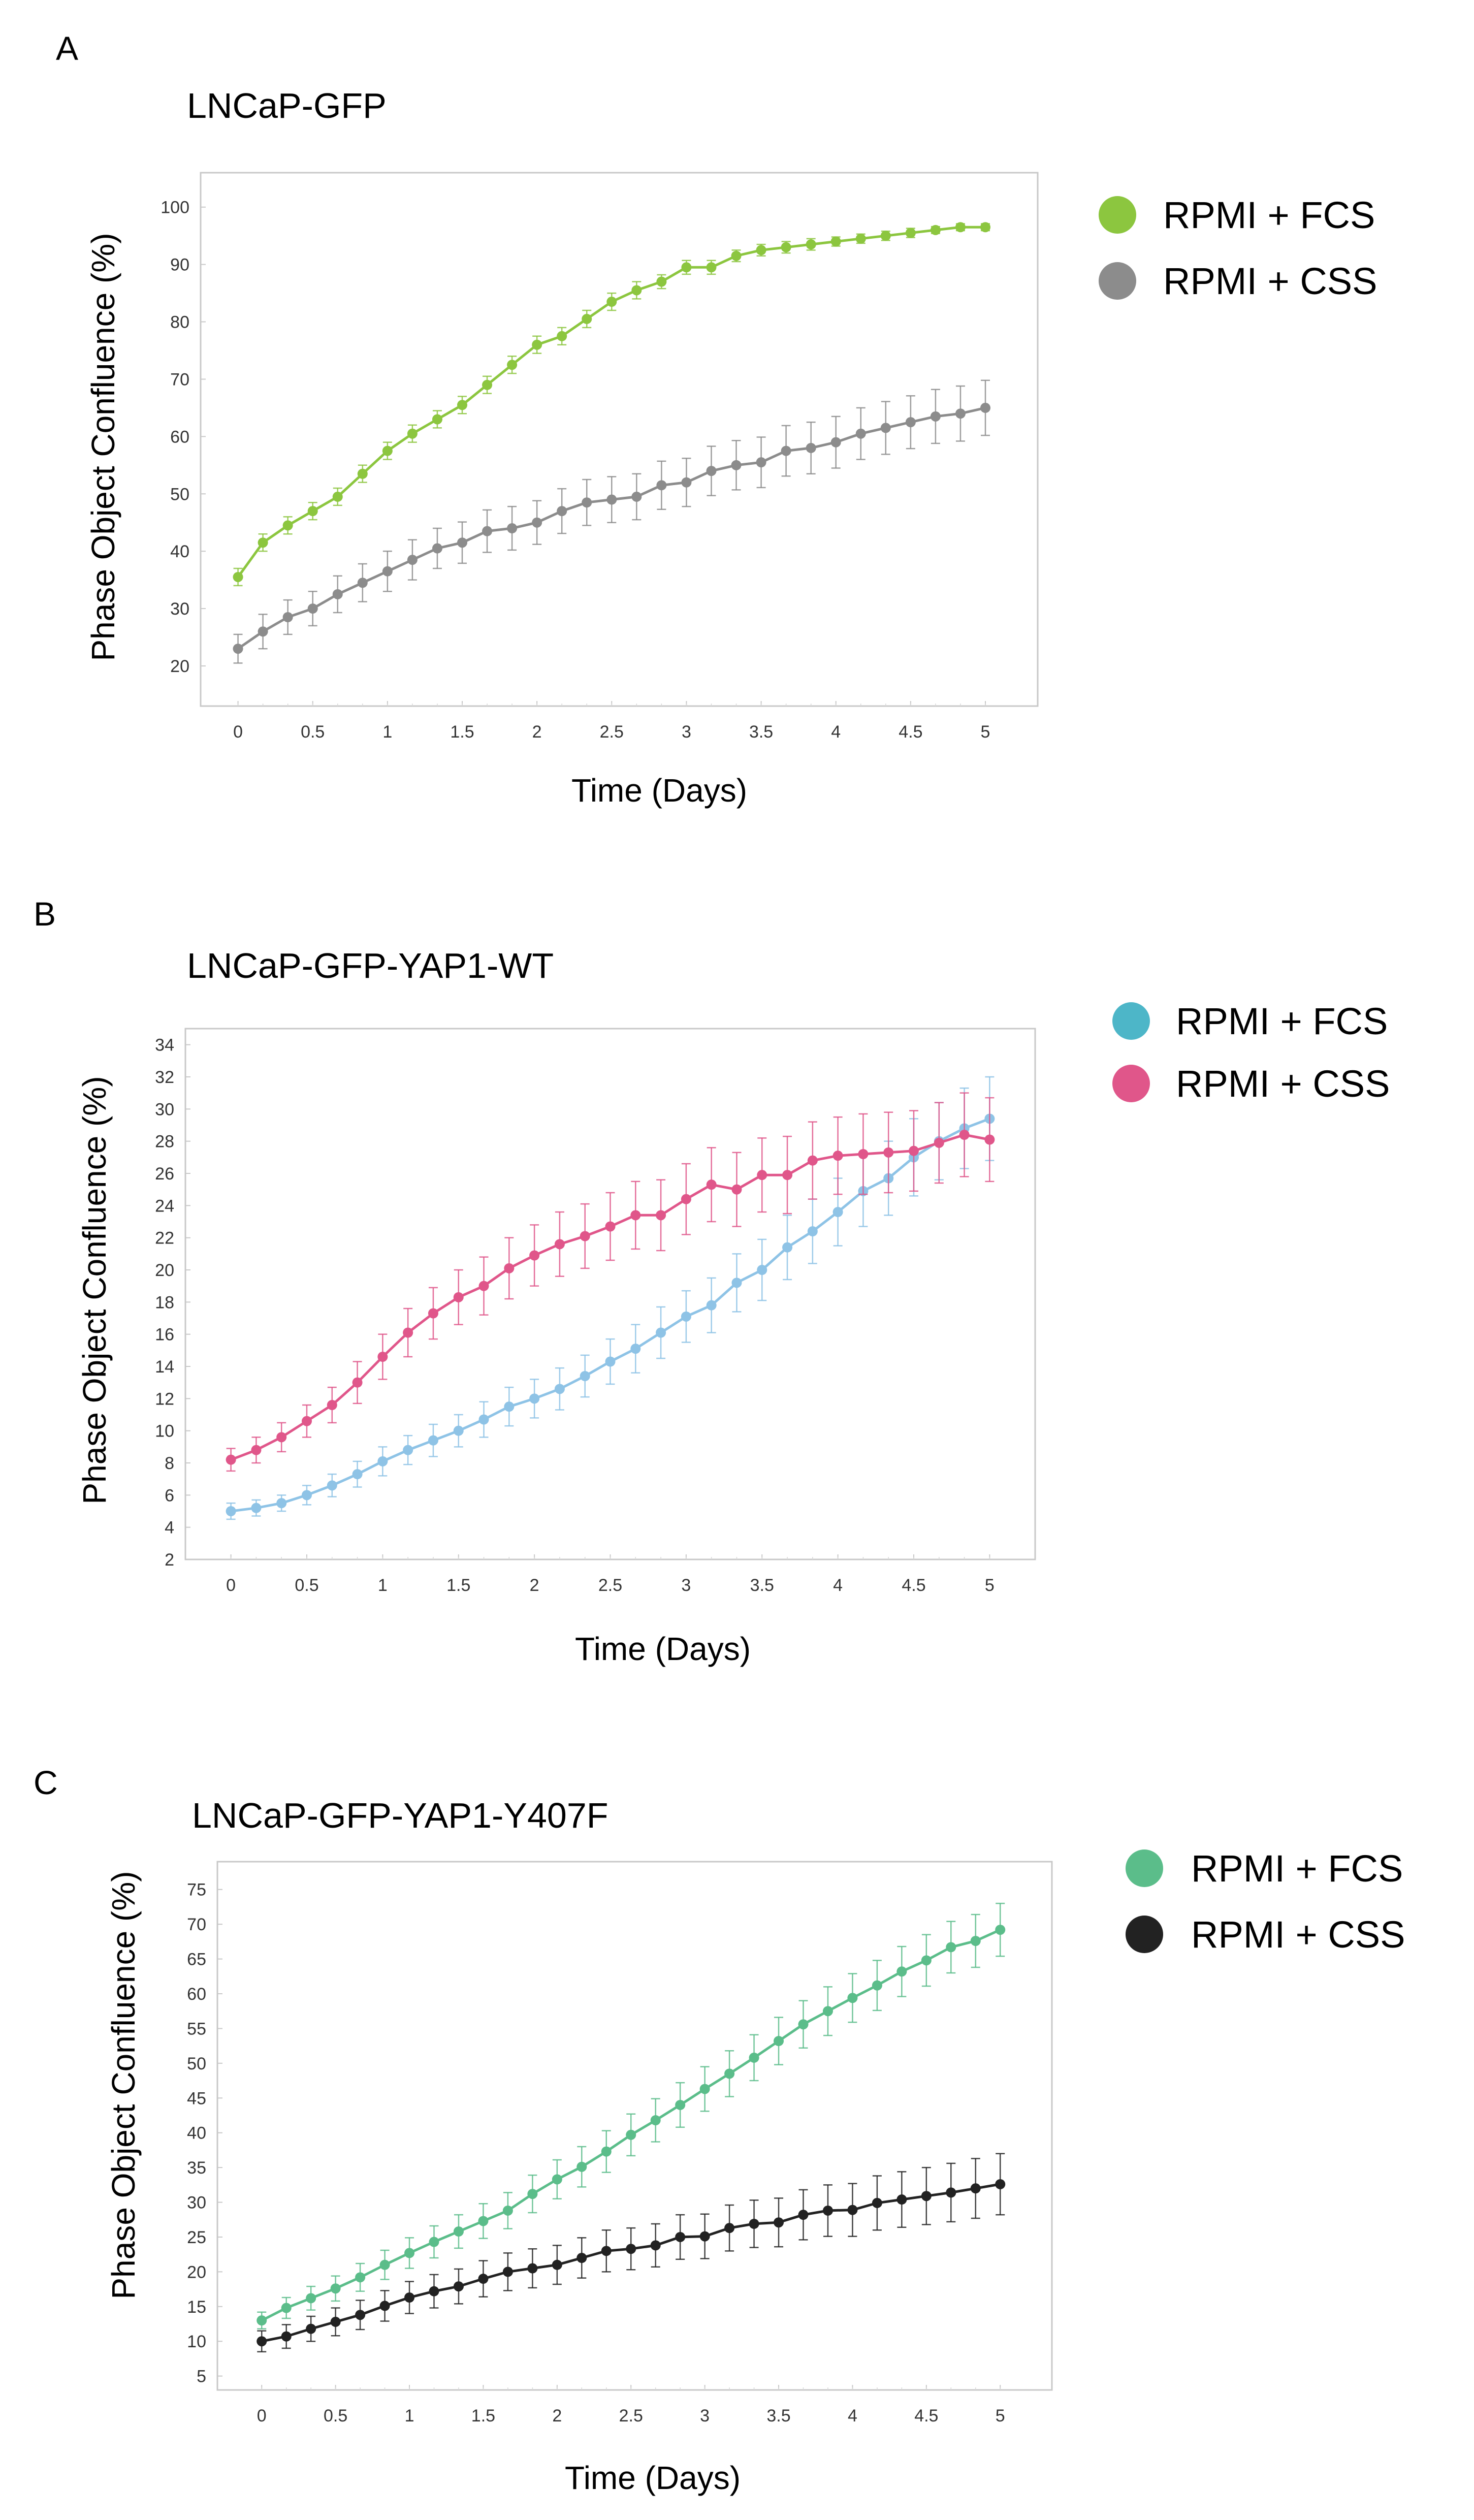  I want to click on y-axis-label: Phase Object Confluence (%), so click(103, 447).